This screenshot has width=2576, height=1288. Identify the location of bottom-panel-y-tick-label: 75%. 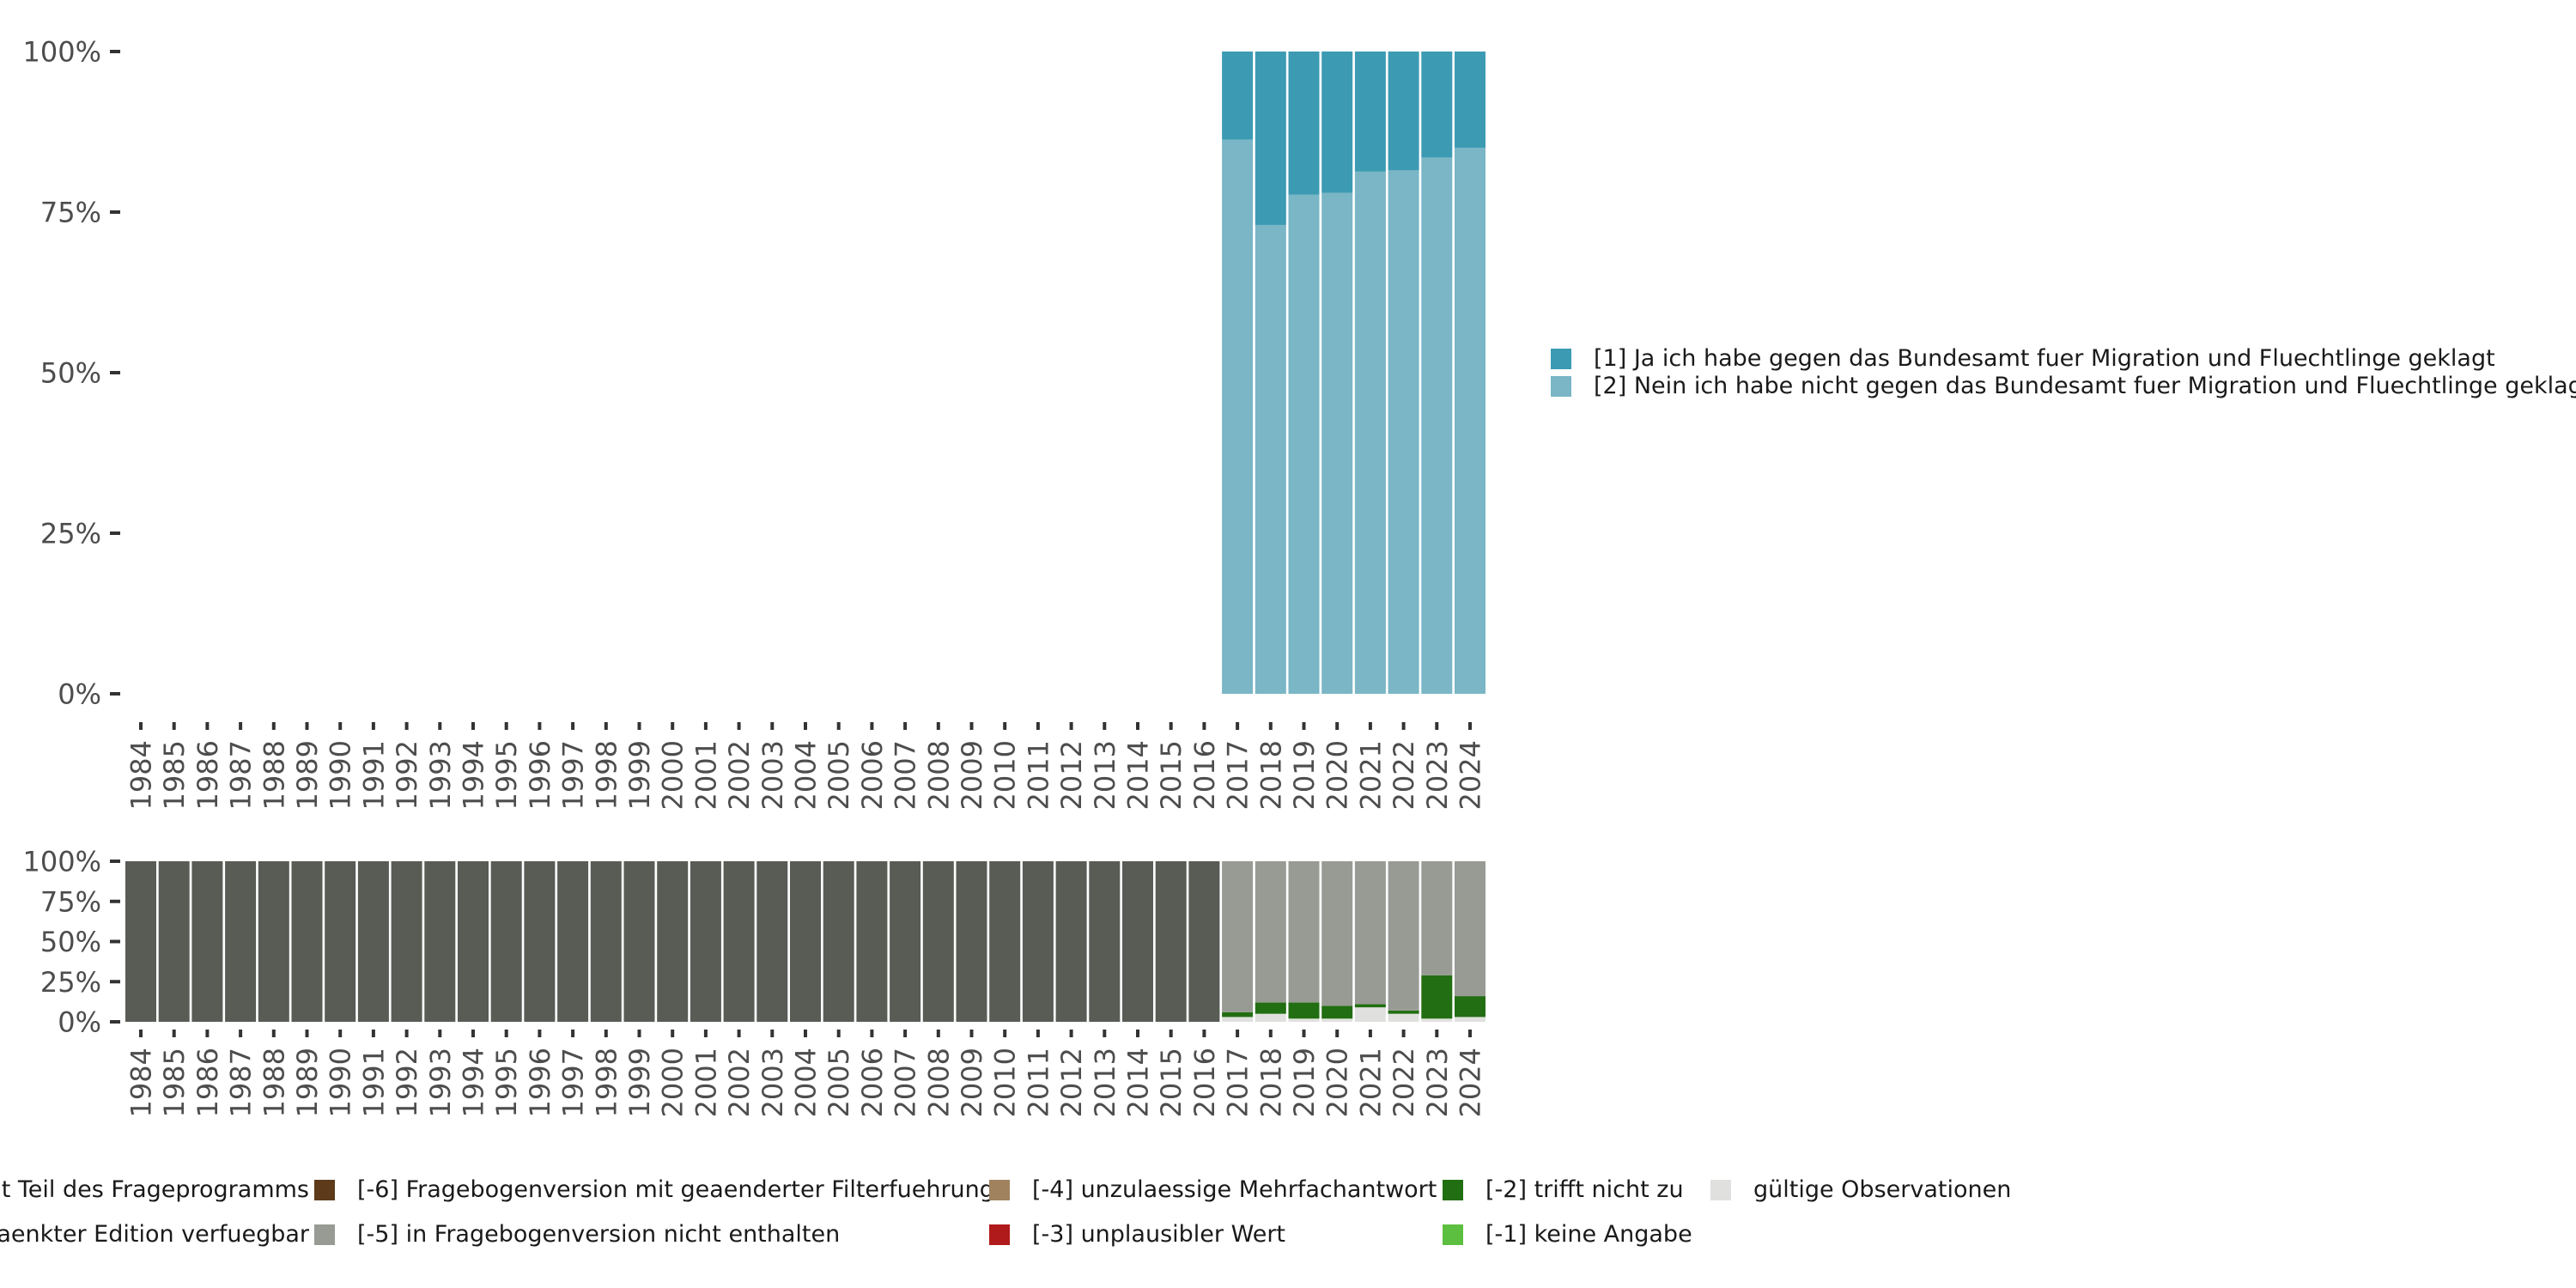
(70, 902).